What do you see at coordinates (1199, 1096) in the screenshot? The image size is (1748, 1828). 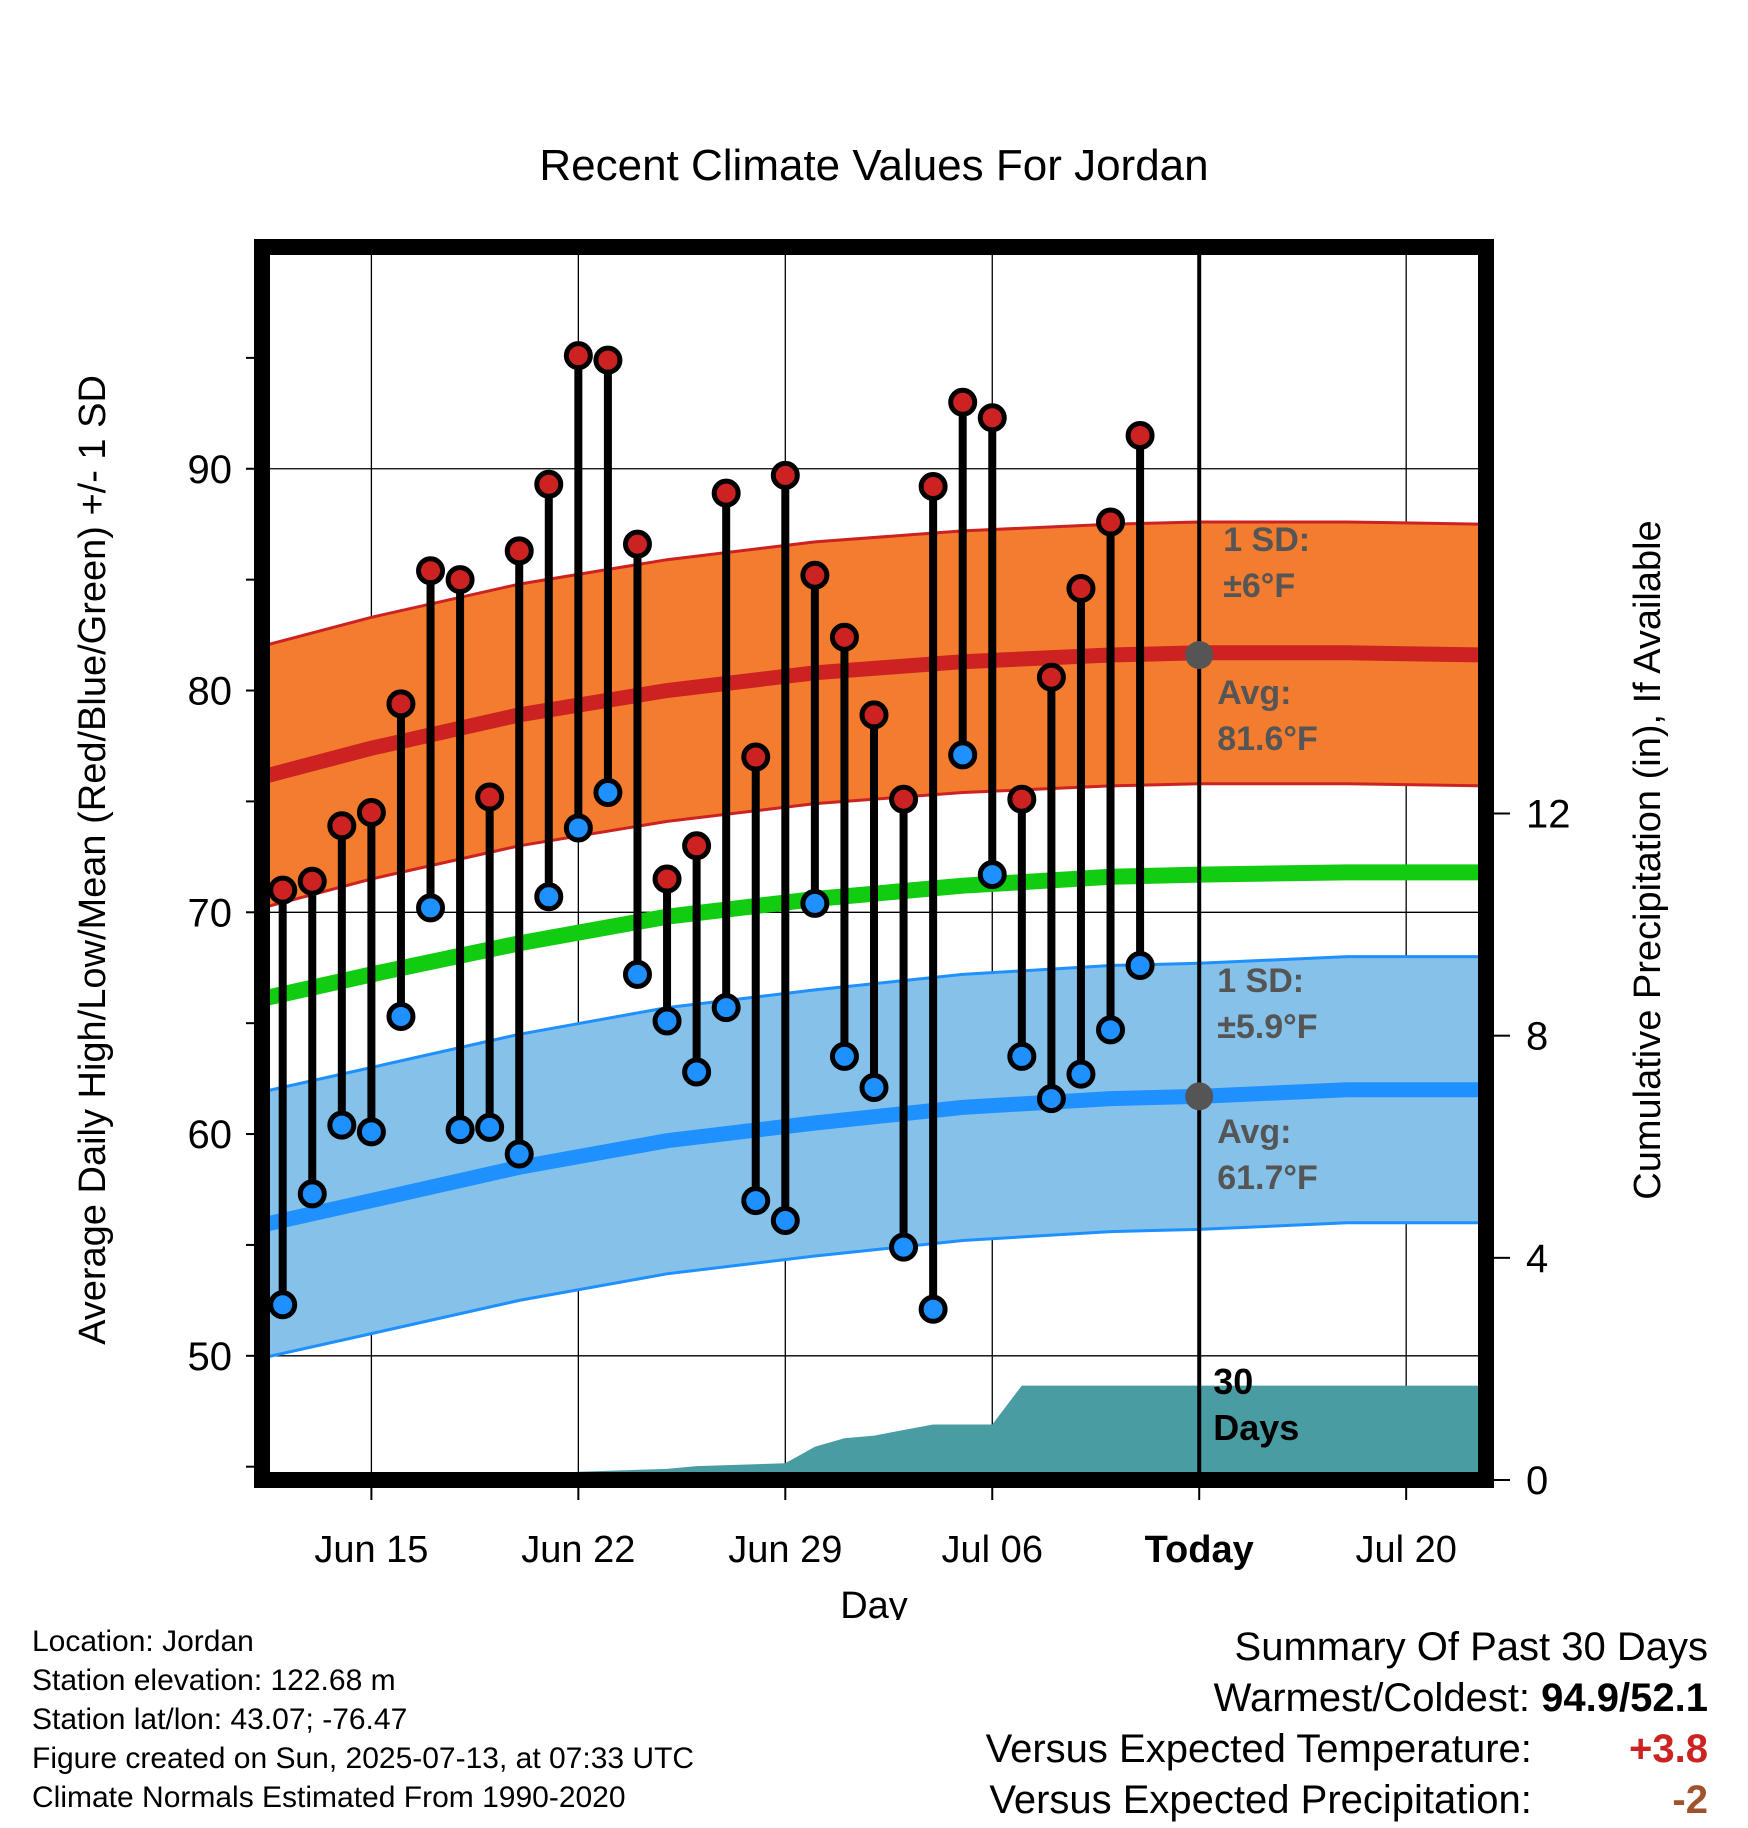 I see `today-low-marker` at bounding box center [1199, 1096].